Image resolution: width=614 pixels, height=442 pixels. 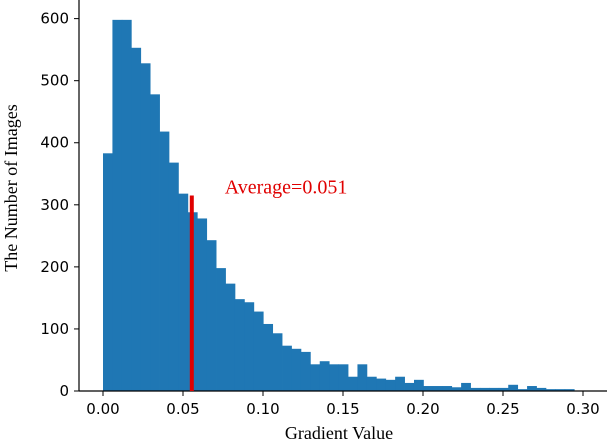 What do you see at coordinates (342, 409) in the screenshot?
I see `x-tick-label: 0.15` at bounding box center [342, 409].